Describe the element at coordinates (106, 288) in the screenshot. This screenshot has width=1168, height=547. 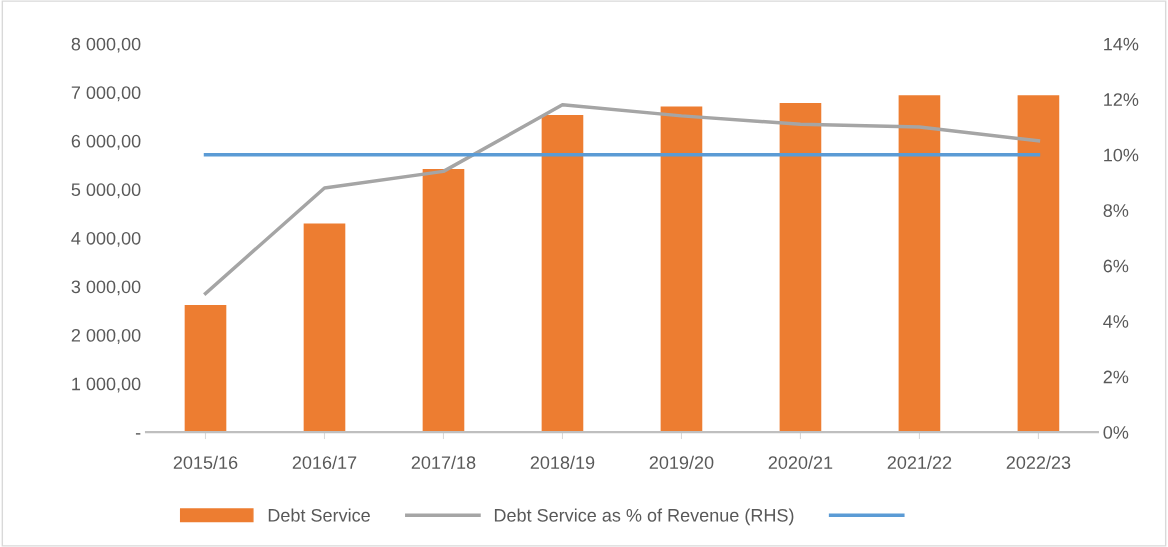
I see `y-tick-label: 3 000,00` at that location.